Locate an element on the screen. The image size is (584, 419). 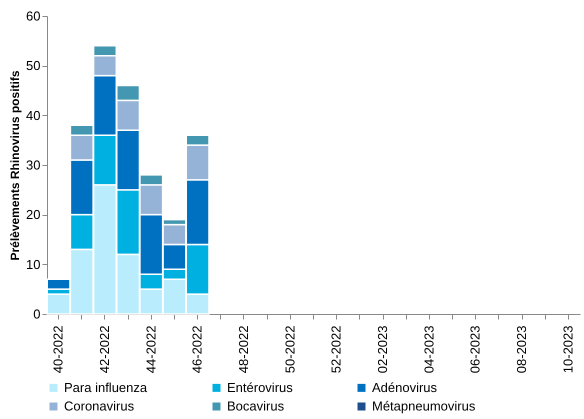
y-tick-label: 60 is located at coordinates (33, 16).